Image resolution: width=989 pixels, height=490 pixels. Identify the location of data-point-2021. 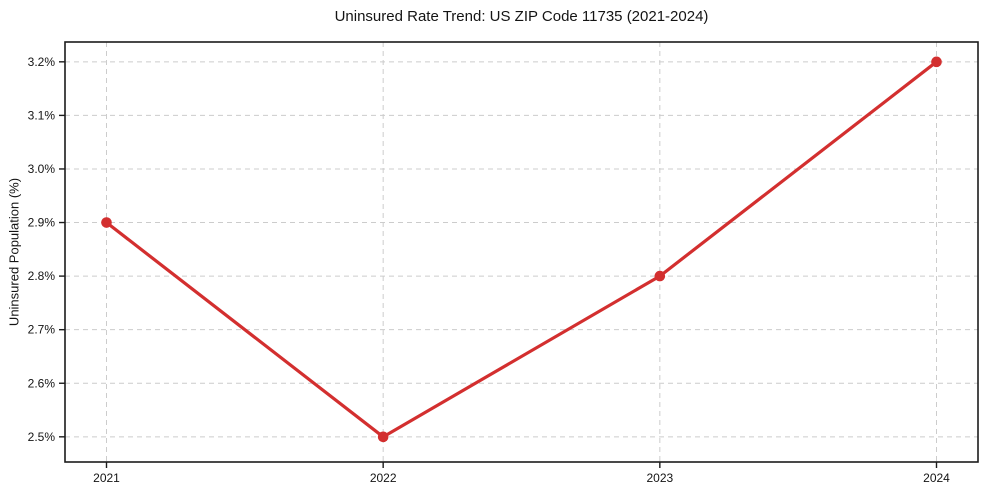
(106, 222).